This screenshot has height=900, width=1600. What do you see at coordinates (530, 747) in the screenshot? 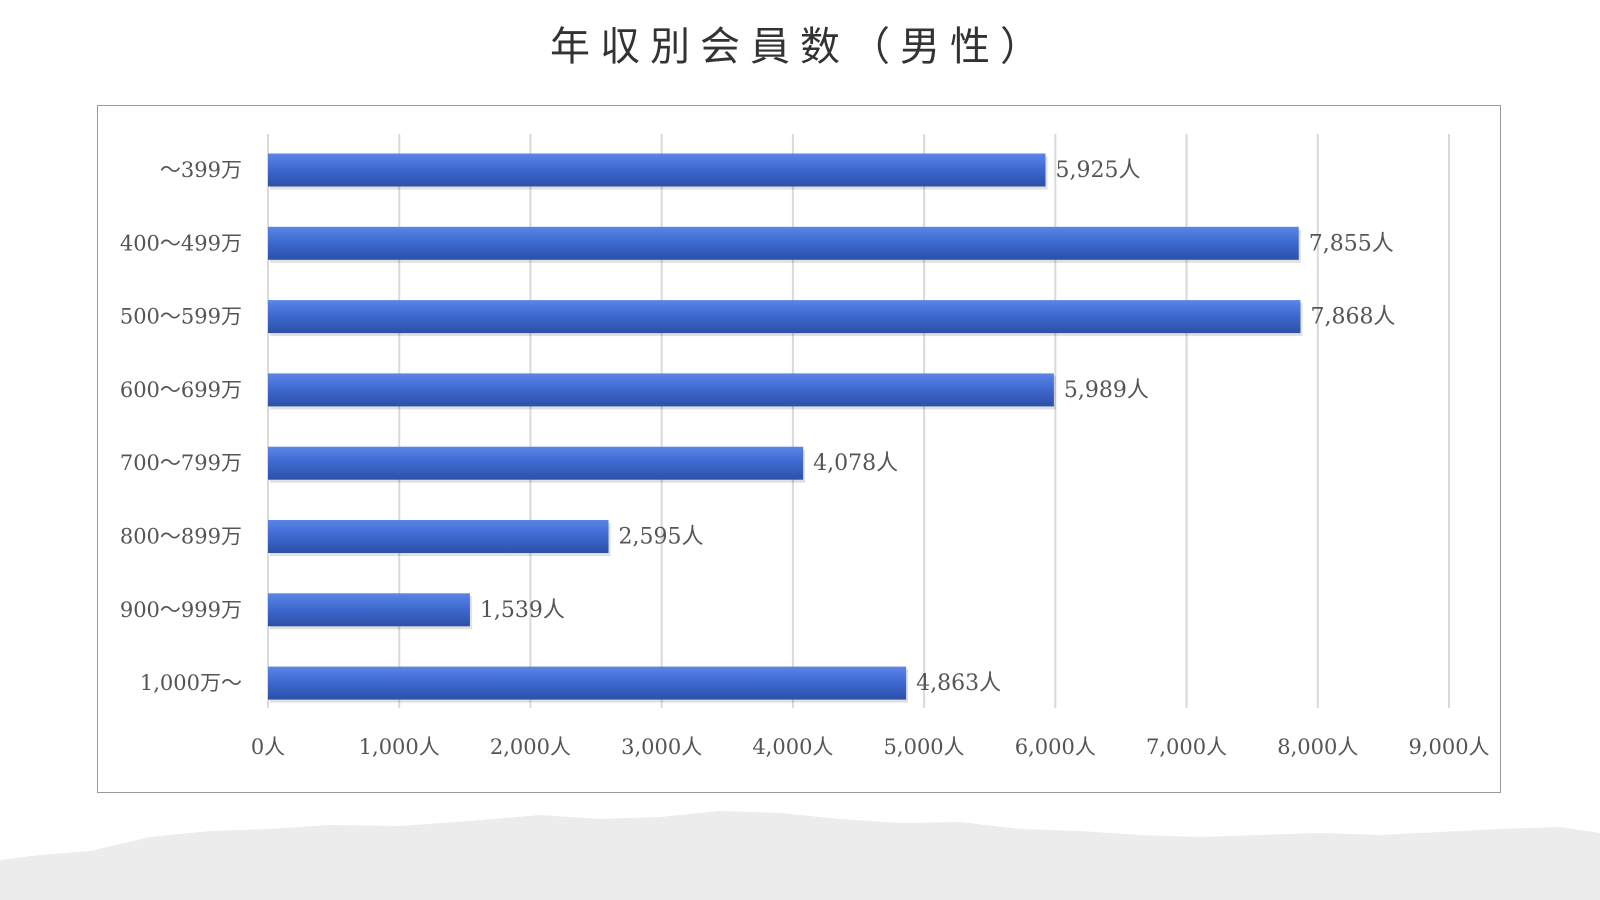
I see `x-tick-label: 2,000人` at bounding box center [530, 747].